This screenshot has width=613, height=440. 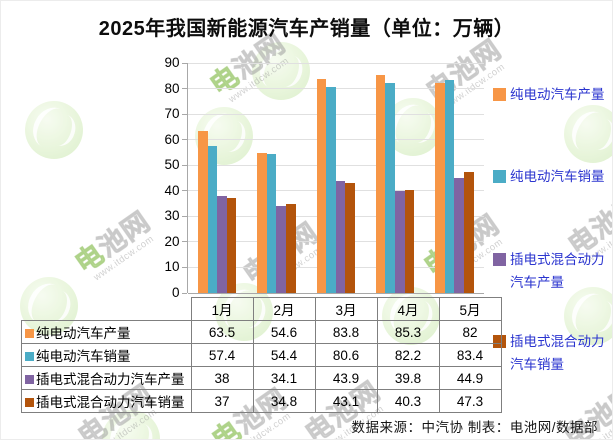 I want to click on legend-item: 插电式混合动力汽车销量, so click(x=550, y=353).